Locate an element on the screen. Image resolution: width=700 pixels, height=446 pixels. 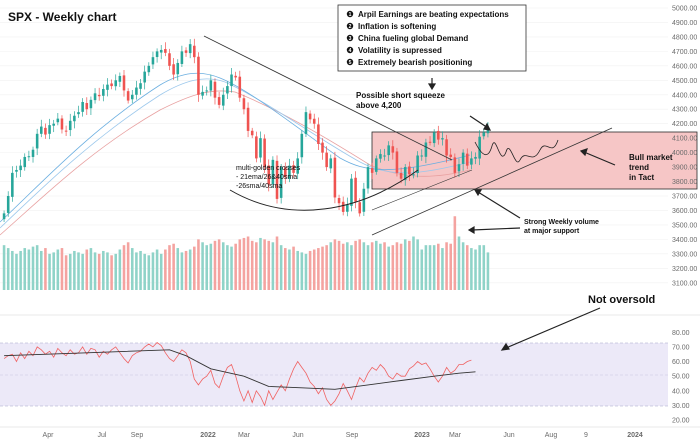
arrowhead-squeeze is located at coordinates (432, 87).